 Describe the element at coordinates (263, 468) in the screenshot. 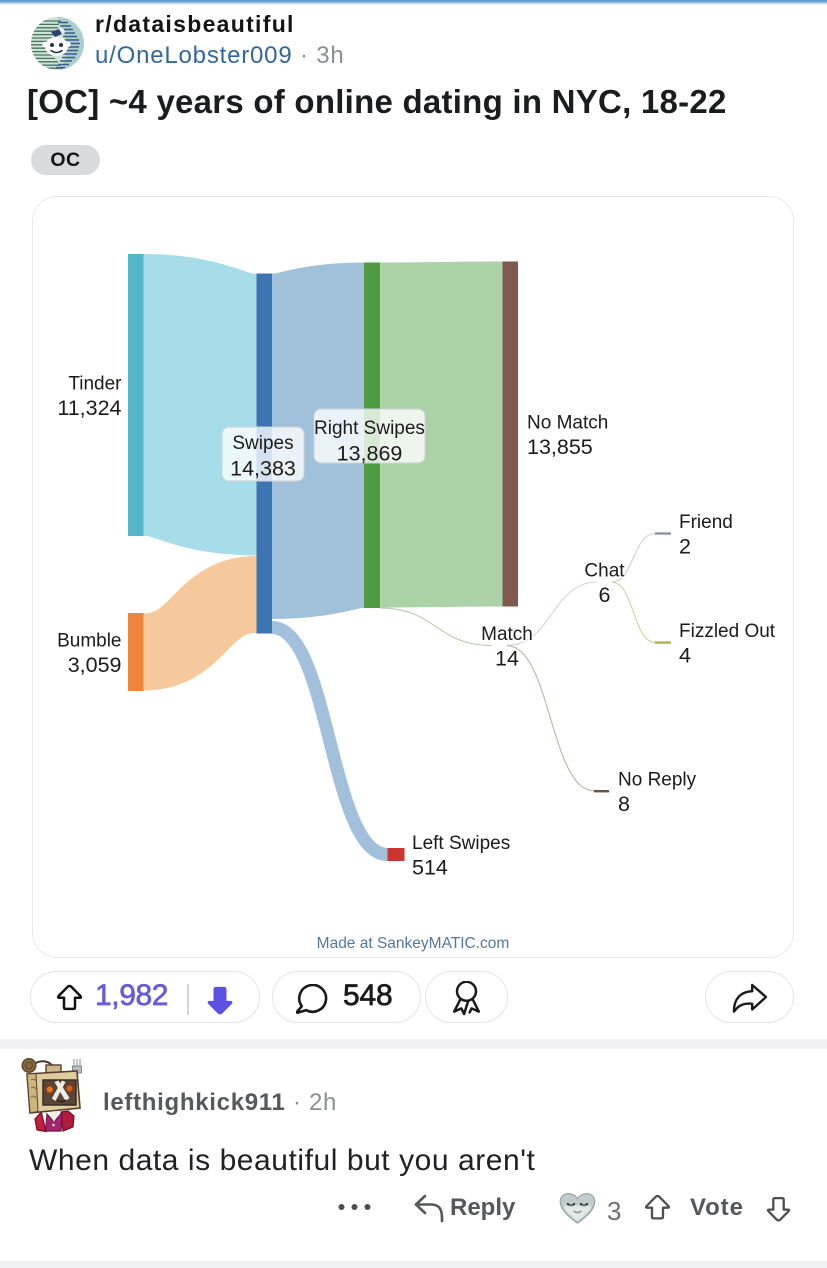

I see `svg-text: 14,383` at that location.